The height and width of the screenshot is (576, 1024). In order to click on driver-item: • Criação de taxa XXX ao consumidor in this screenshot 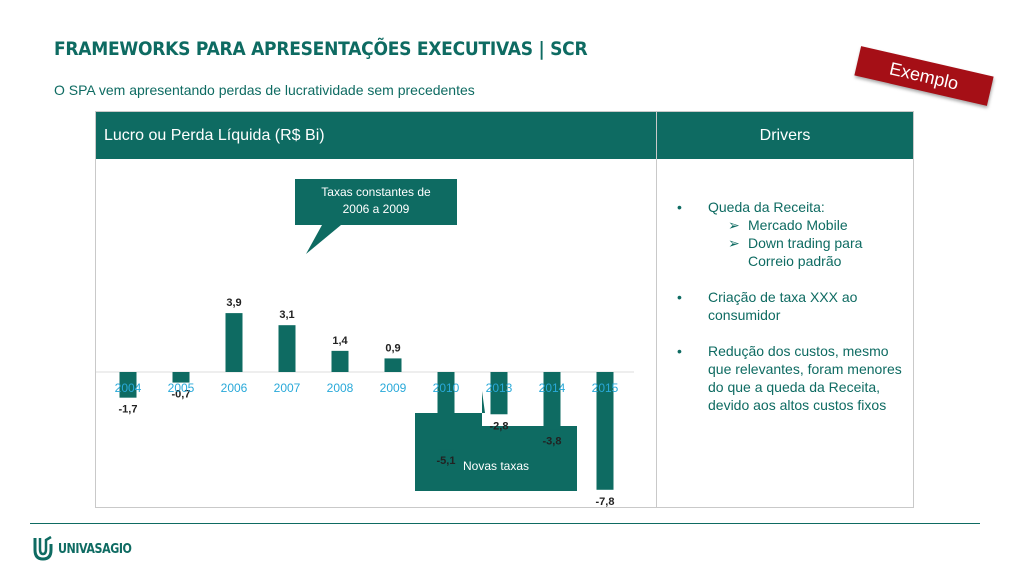, I will do `click(792, 306)`.